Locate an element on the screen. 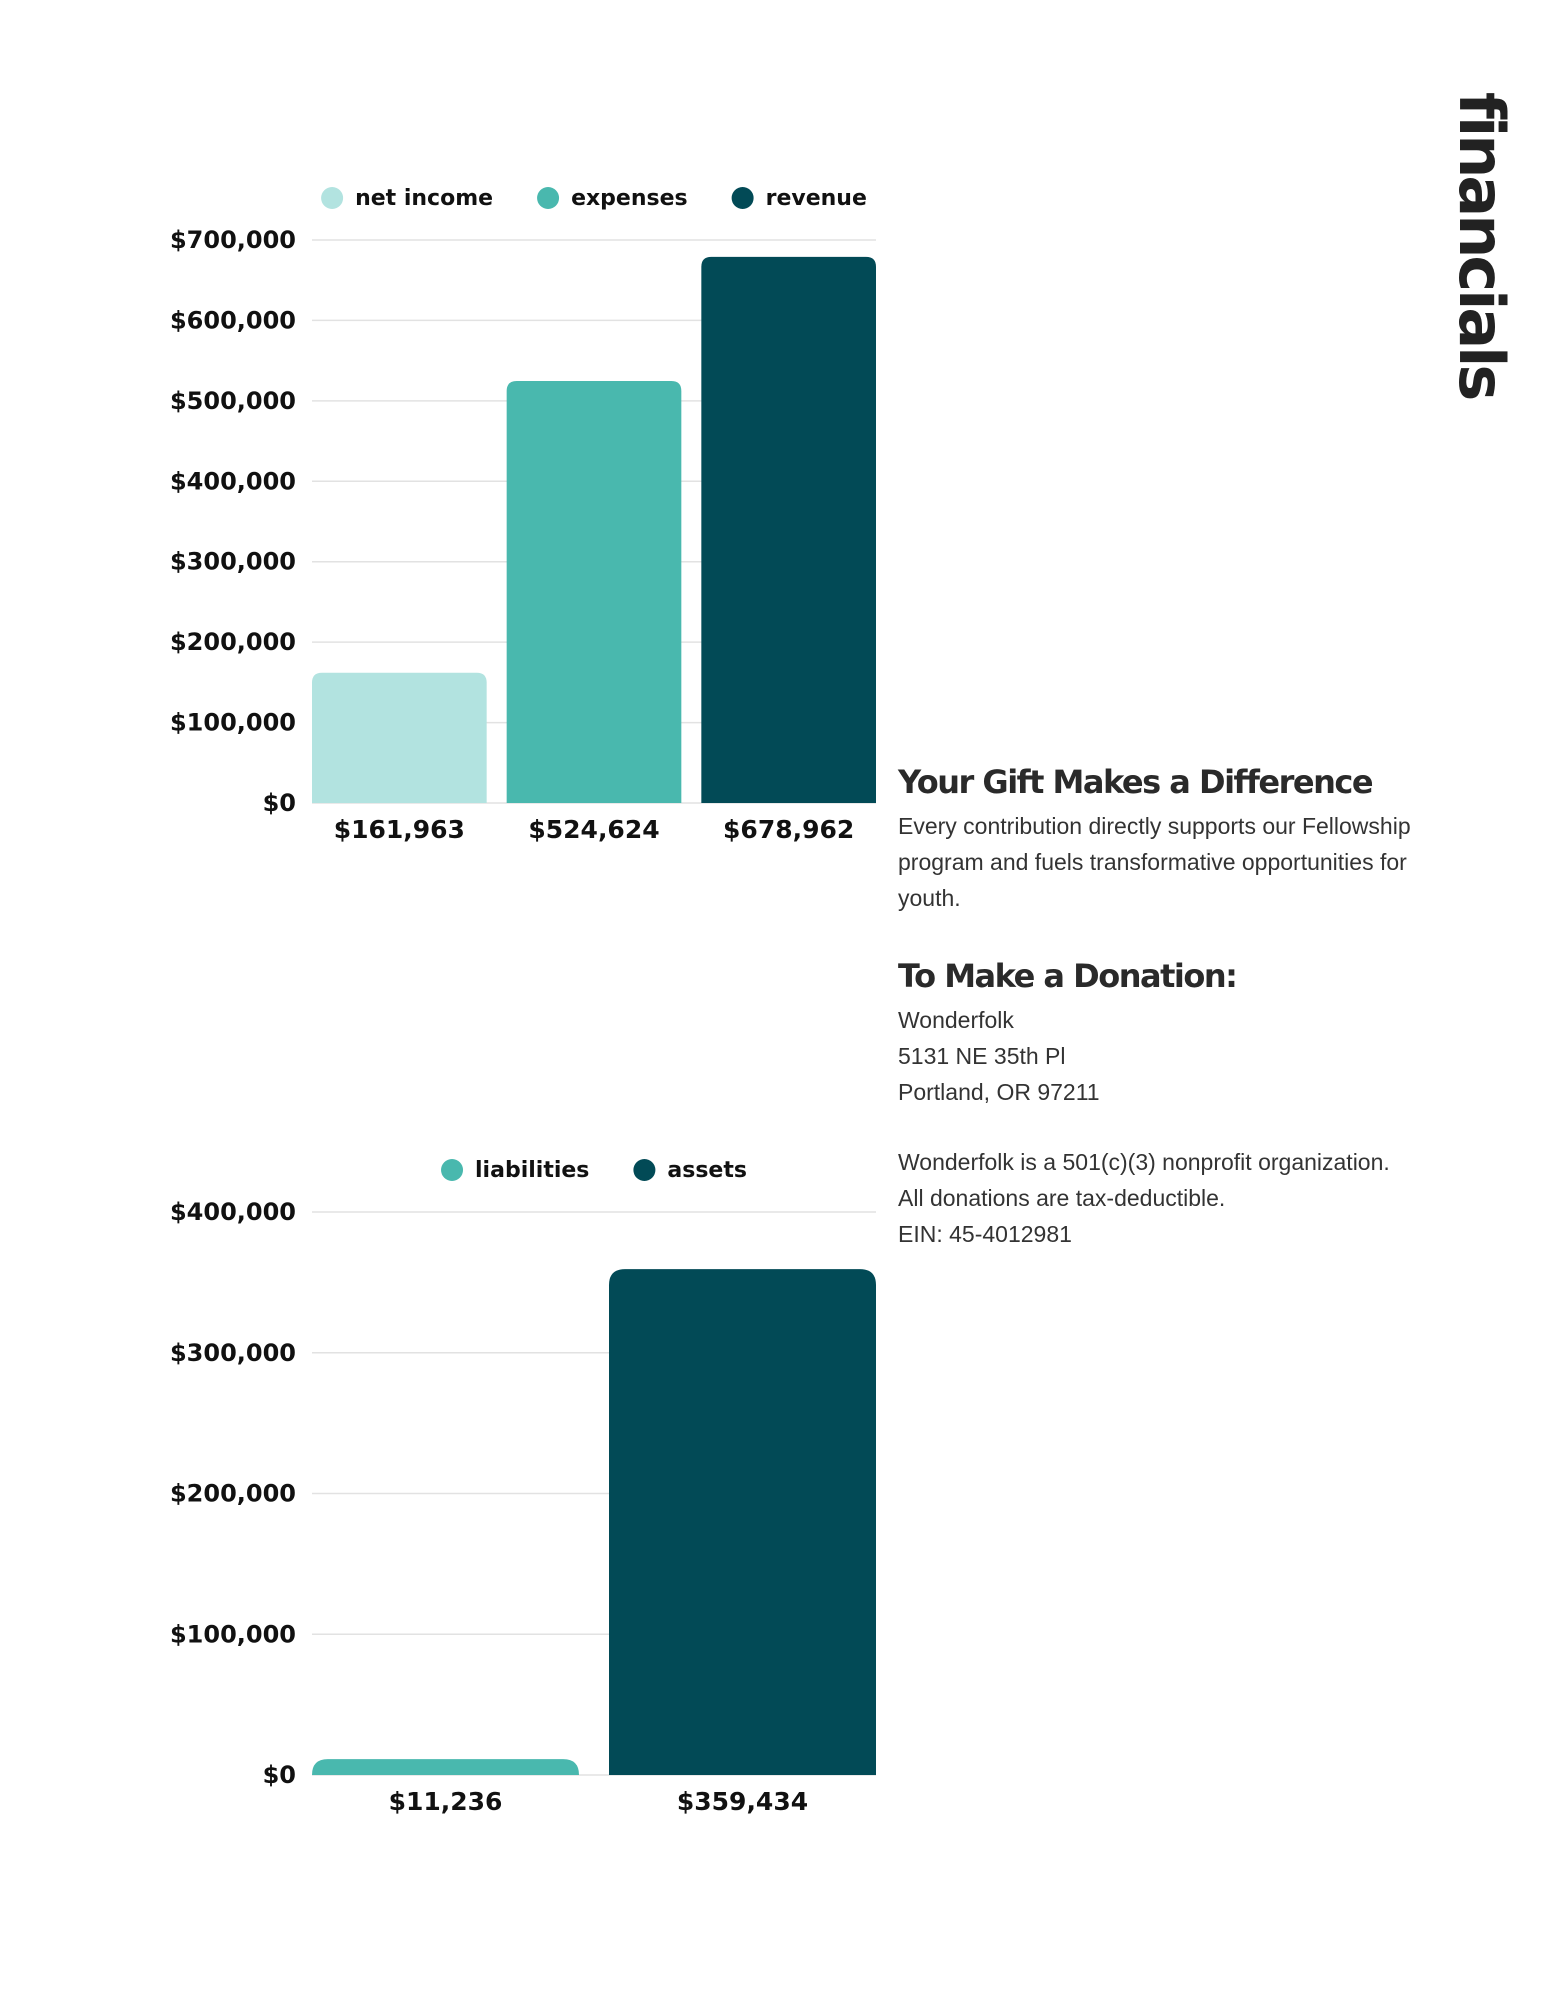  value-label-assets: $359,434 is located at coordinates (742, 1801).